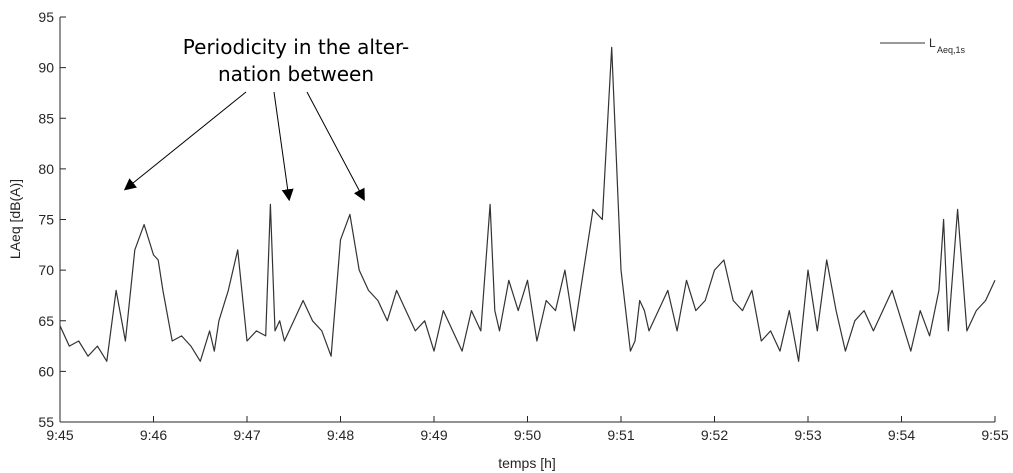  What do you see at coordinates (527, 463) in the screenshot?
I see `x-axis-label: temps [h]` at bounding box center [527, 463].